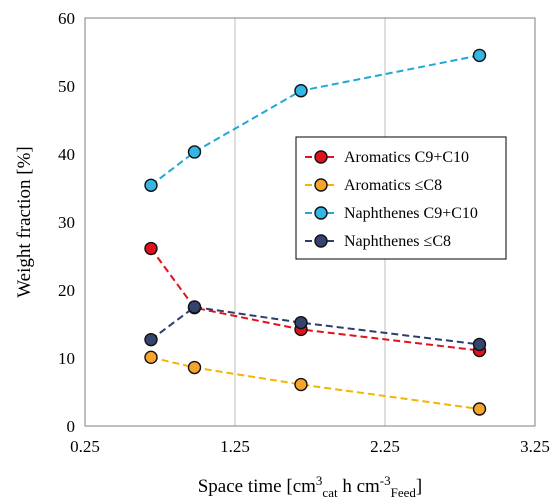 This screenshot has width=550, height=504. I want to click on x-axis-title-sup2: -3, so click(385, 480).